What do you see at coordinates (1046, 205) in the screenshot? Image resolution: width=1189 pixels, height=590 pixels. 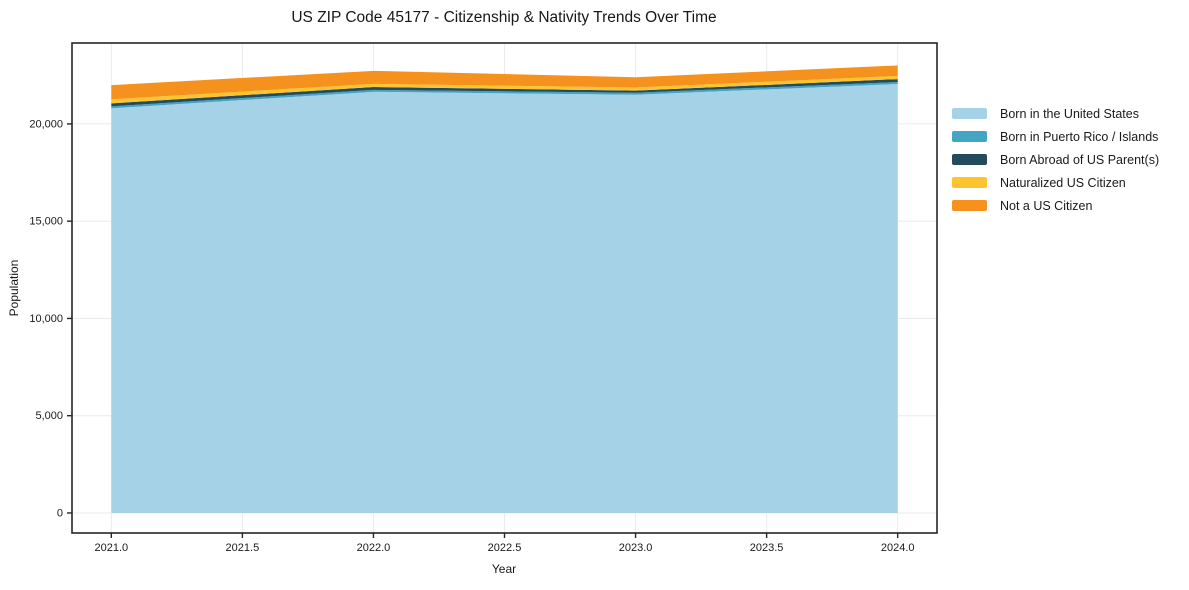 I see `legend-label-4: Not a US Citizen` at bounding box center [1046, 205].